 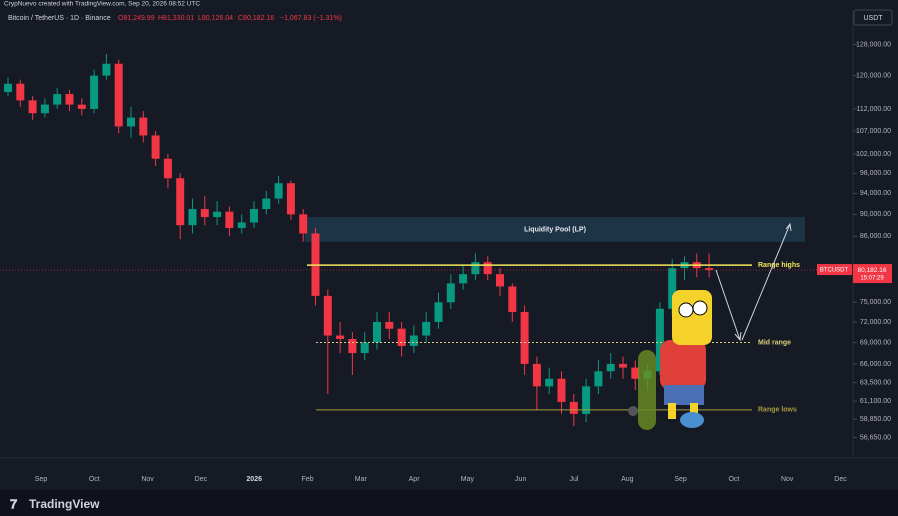 I want to click on y-tick-label: 69,000.00, so click(x=875, y=342).